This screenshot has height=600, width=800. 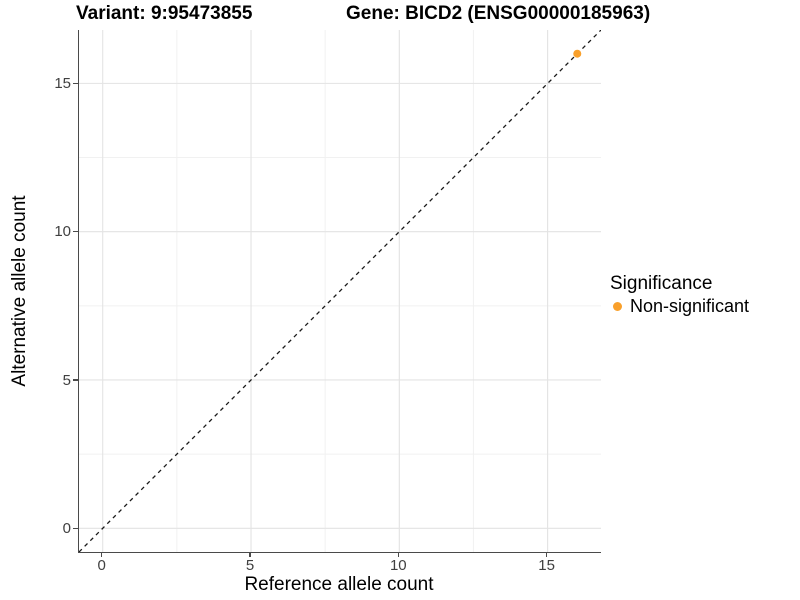 What do you see at coordinates (498, 13) in the screenshot?
I see `plot-title-gene: Gene: BICD2 (ENSG00000185963)` at bounding box center [498, 13].